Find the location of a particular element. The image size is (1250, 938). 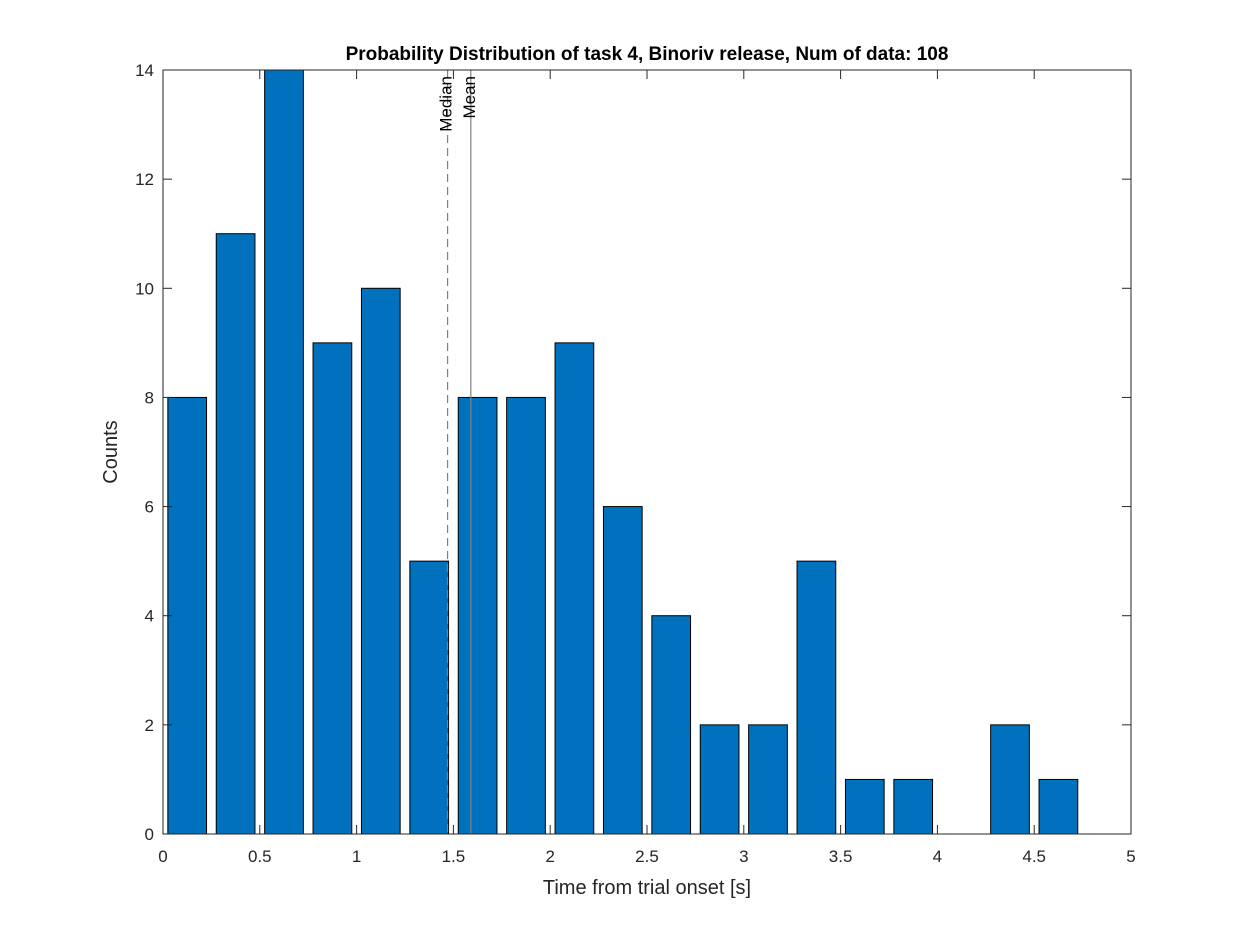

x-tick-label: 4 is located at coordinates (937, 856).